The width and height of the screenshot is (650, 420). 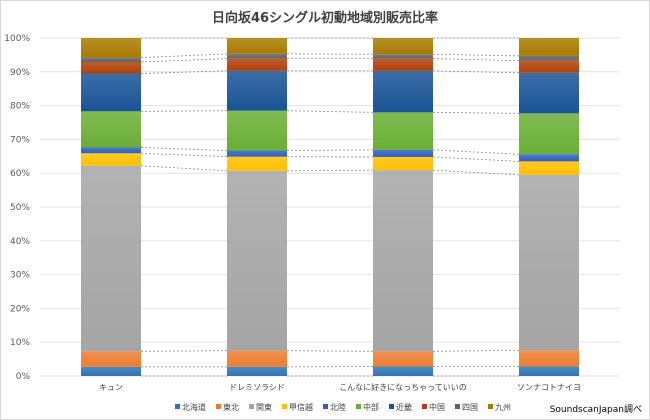 I want to click on x-tick-label: こんなに好きになっちゃっていいの, so click(x=403, y=387).